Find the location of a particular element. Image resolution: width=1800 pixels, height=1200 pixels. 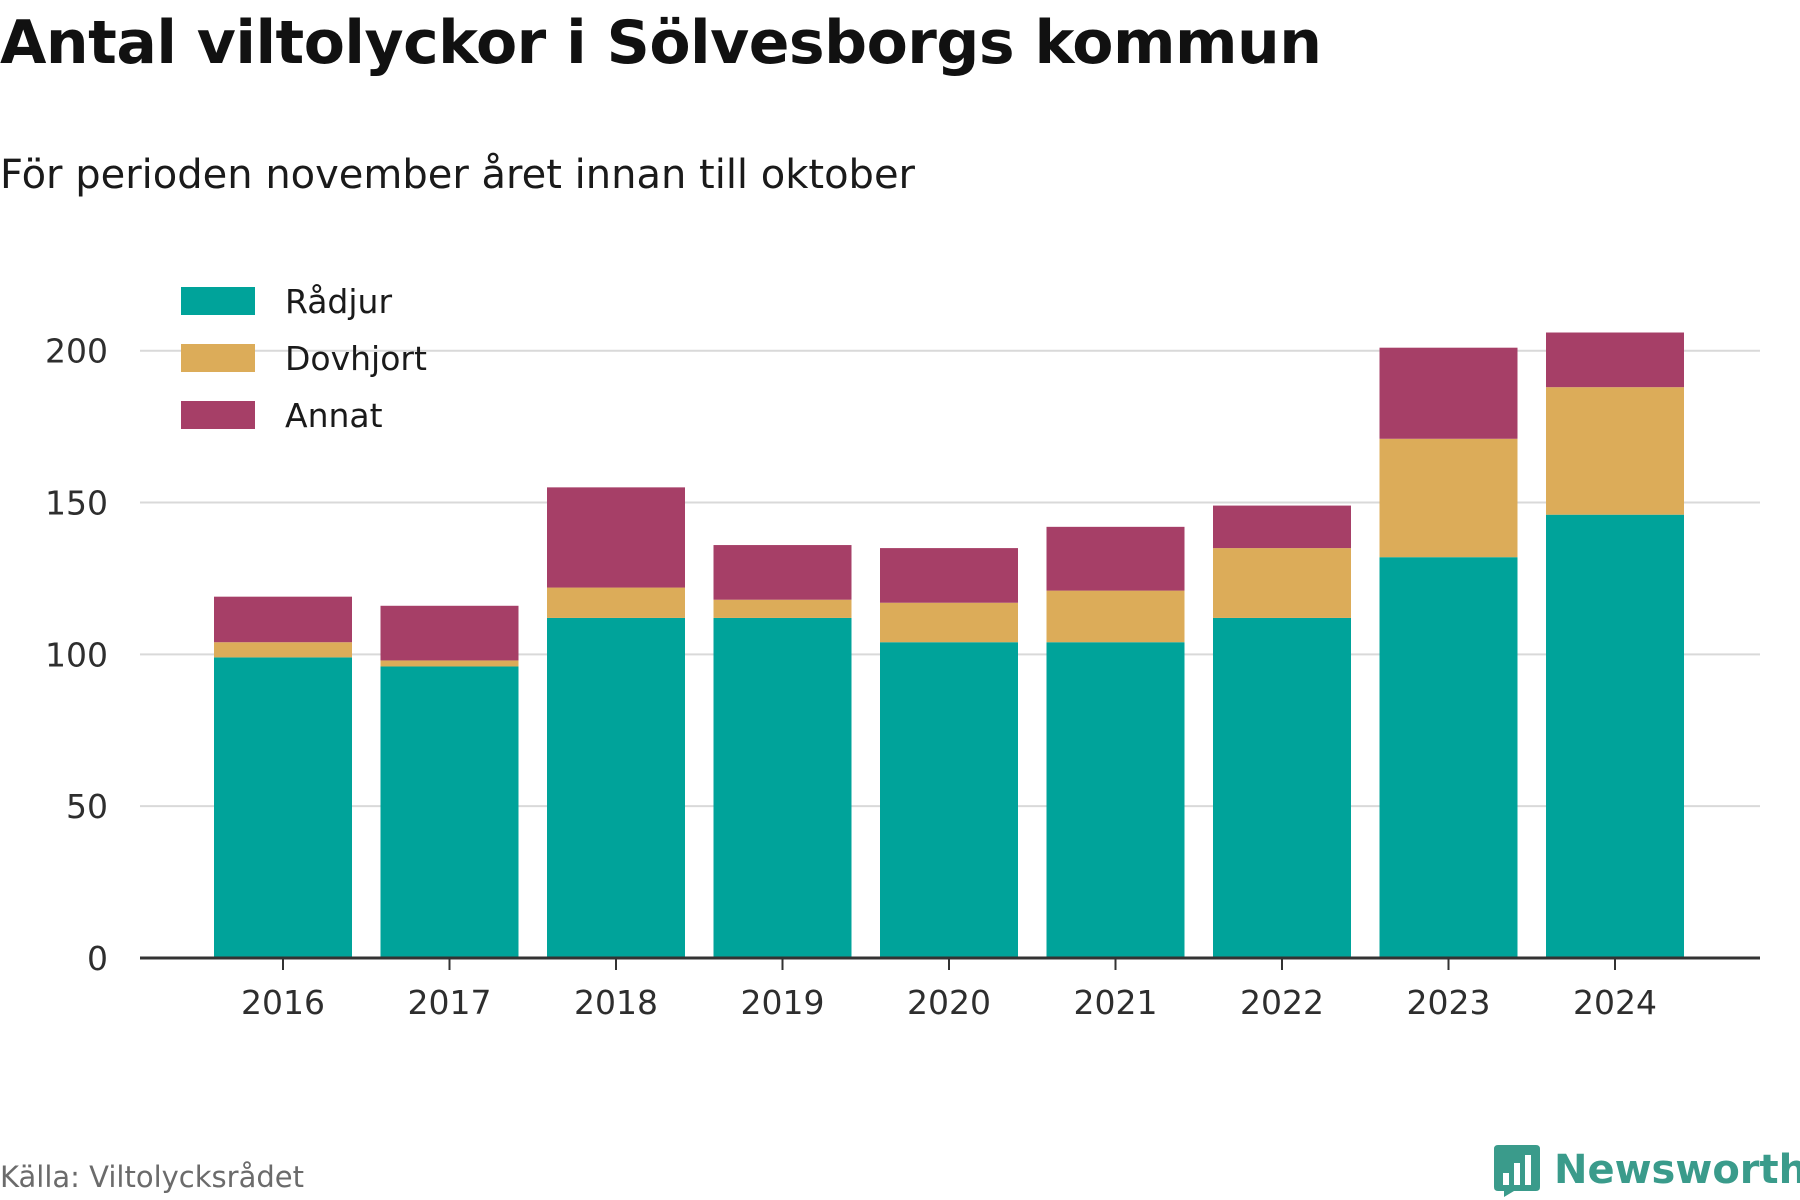

legend-label: Rådjur is located at coordinates (338, 301).